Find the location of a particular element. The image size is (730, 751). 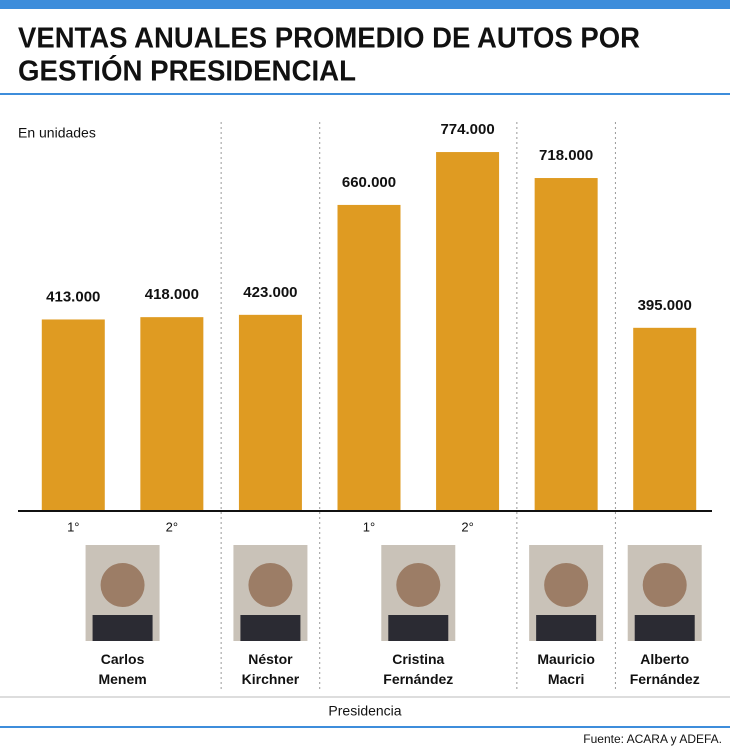

group-label-line: Alberto is located at coordinates (664, 659).